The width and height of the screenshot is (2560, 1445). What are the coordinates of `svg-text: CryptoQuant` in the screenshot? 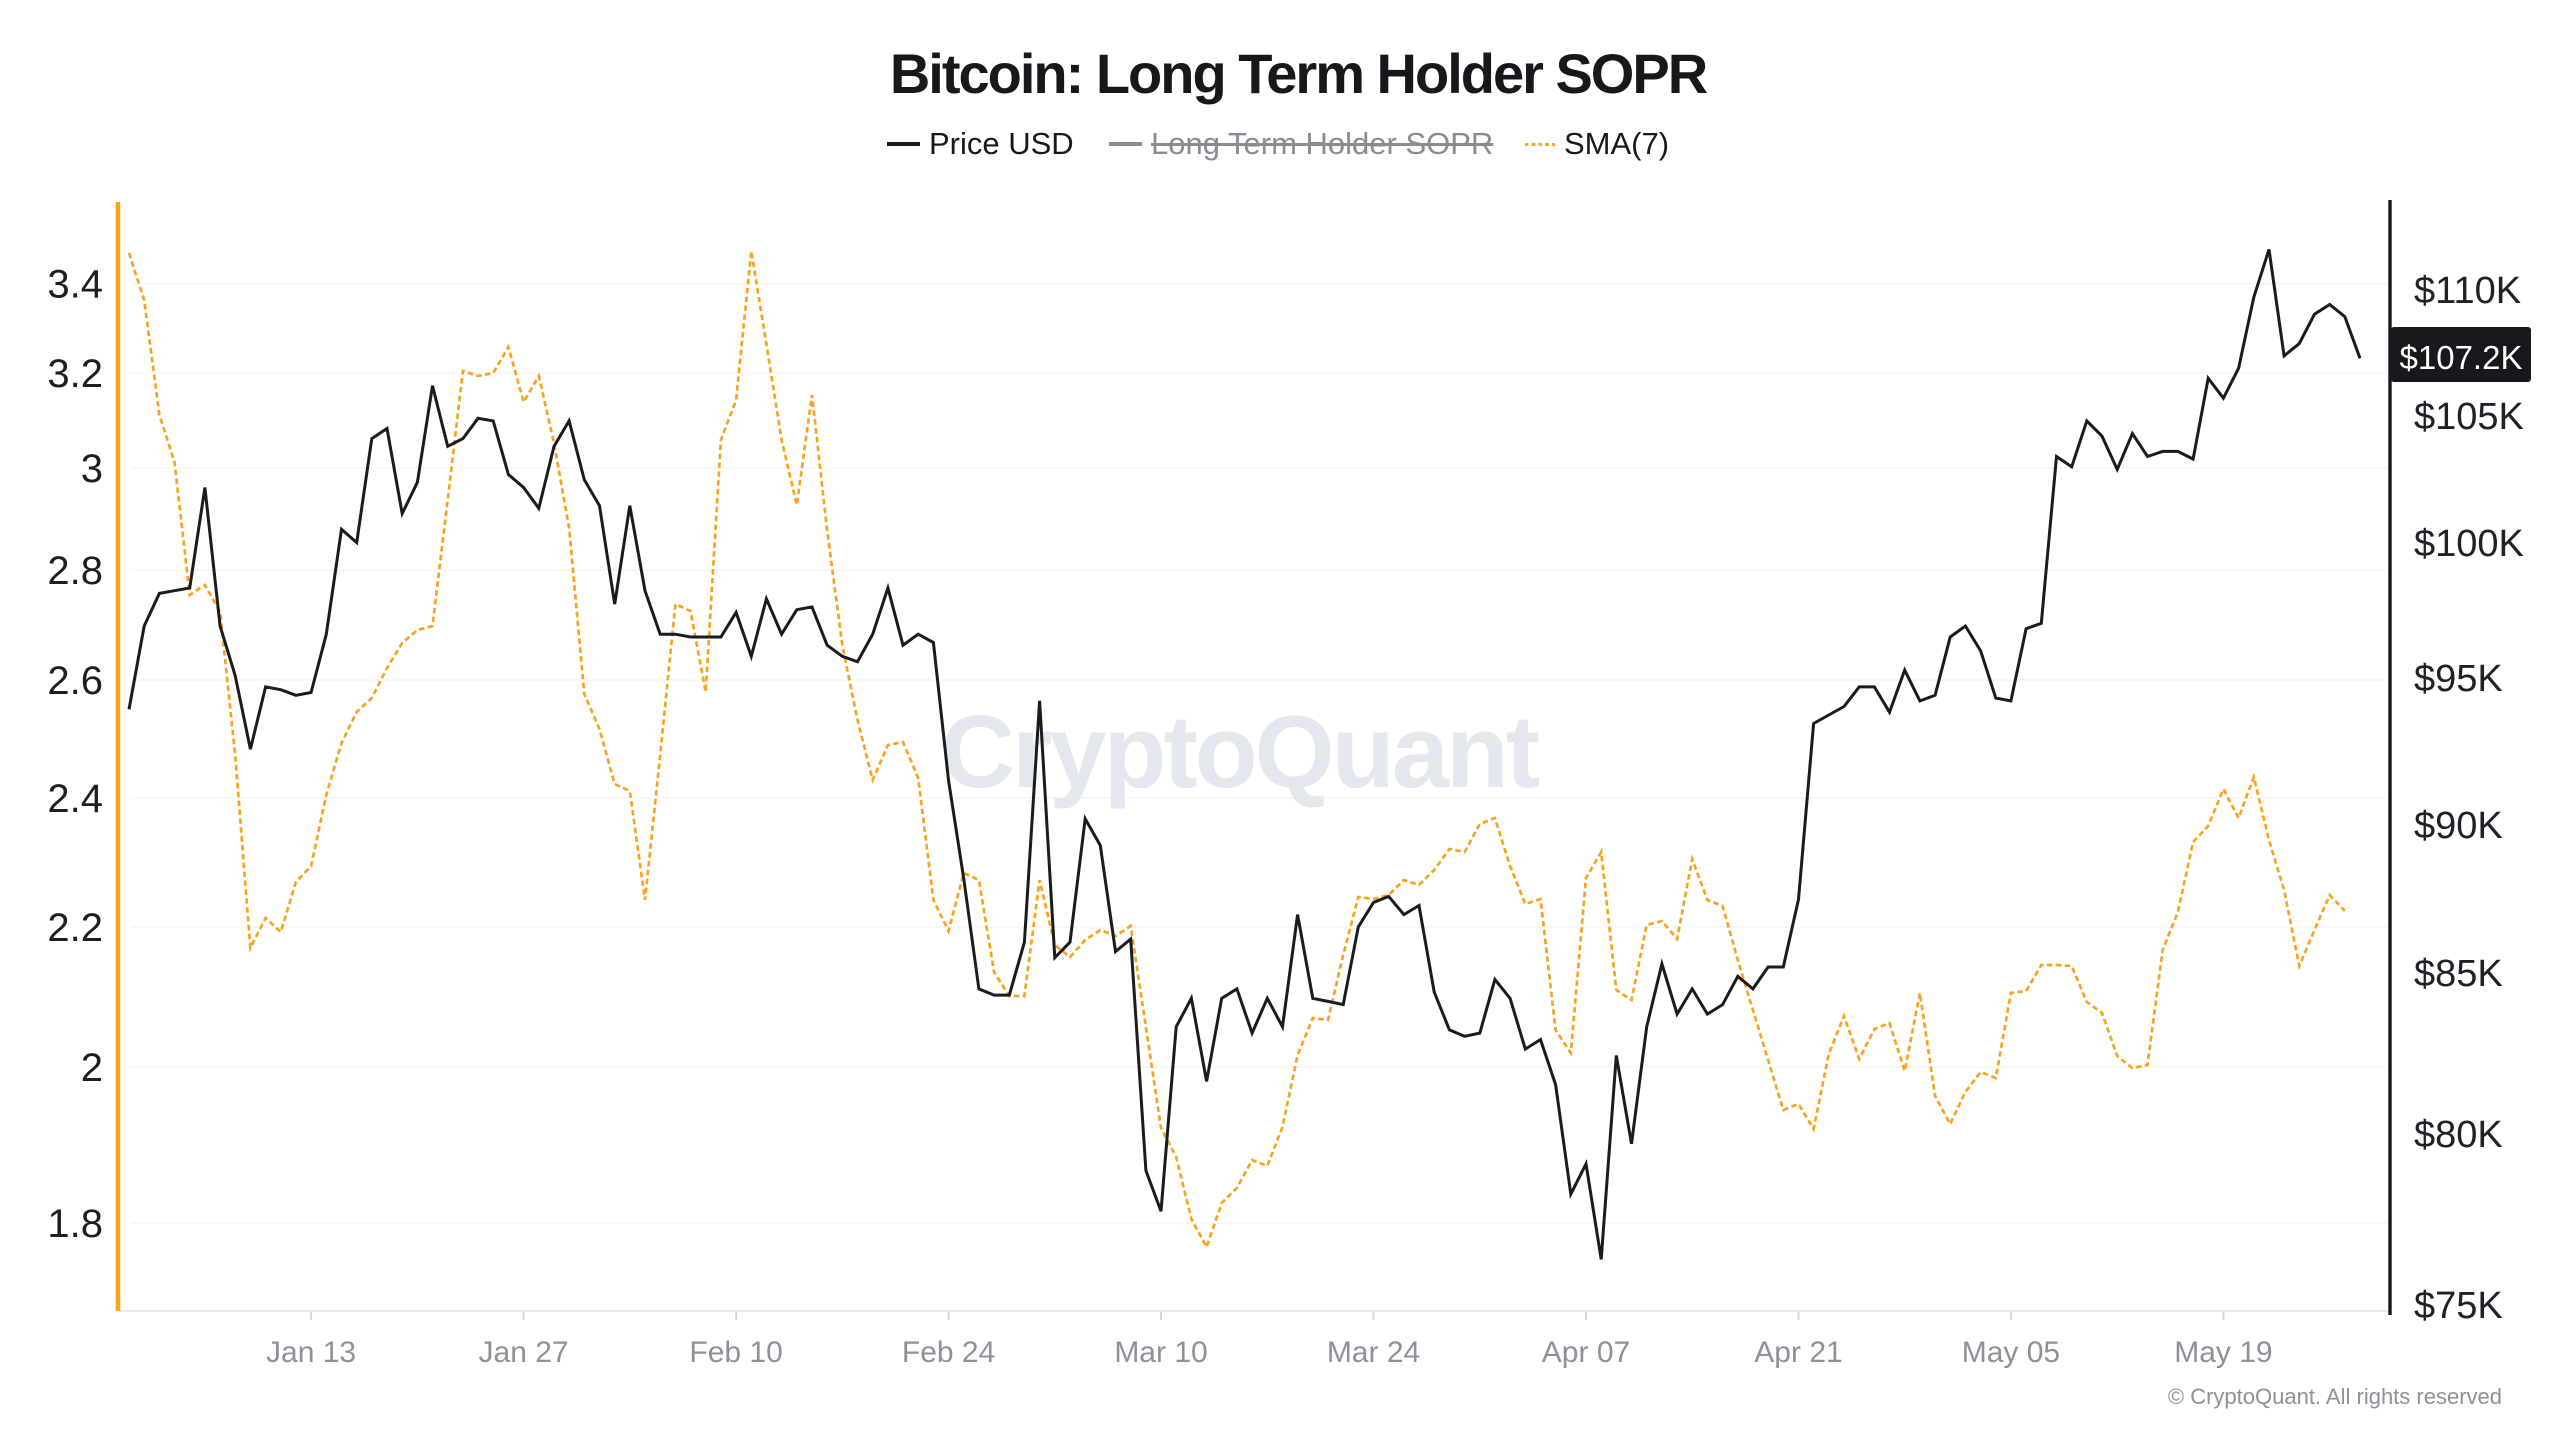 It's located at (1240, 751).